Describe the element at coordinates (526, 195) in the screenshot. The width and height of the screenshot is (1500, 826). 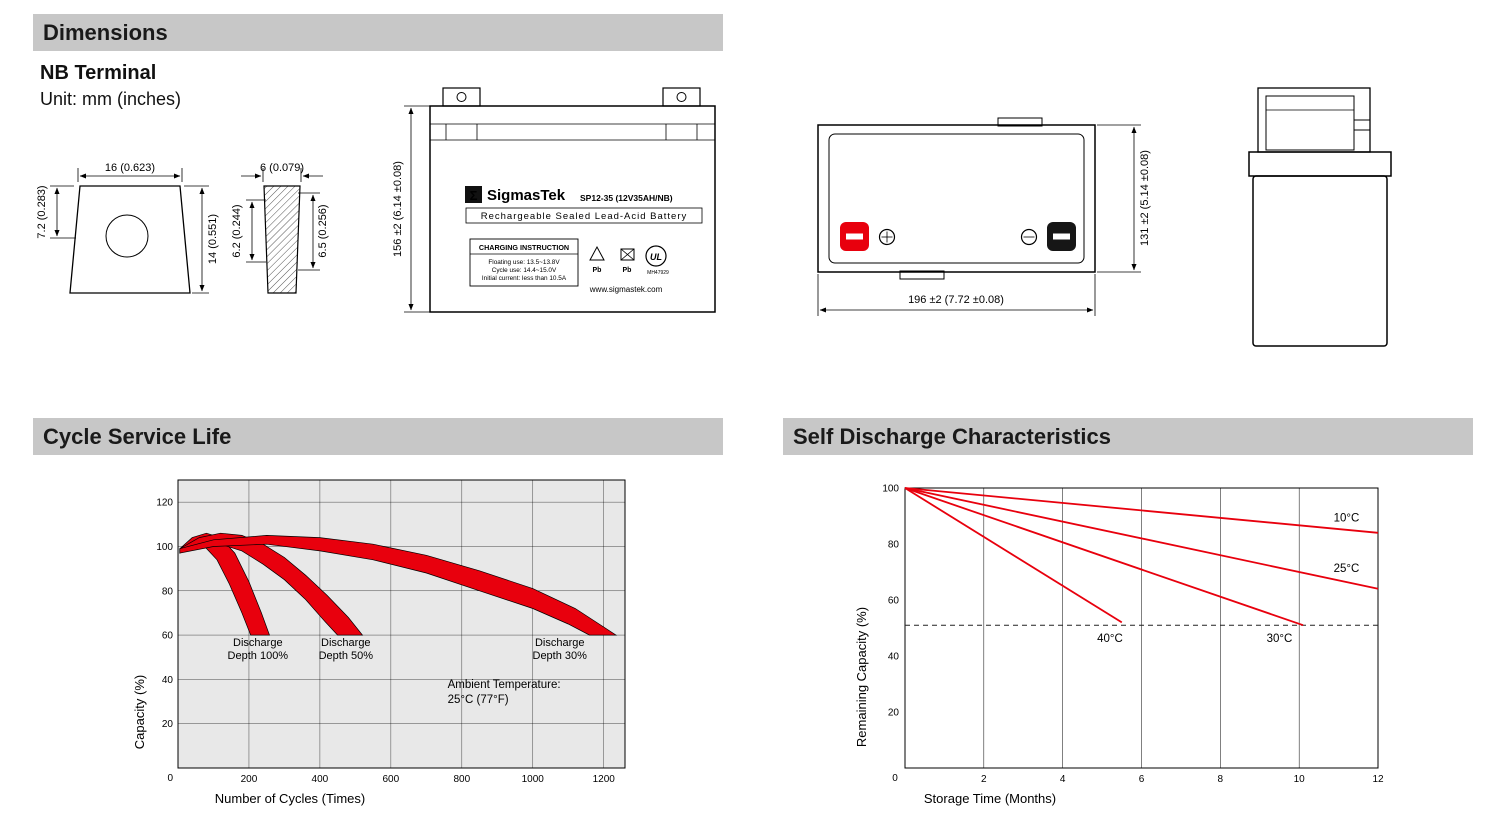
I see `brand-name: SigmasTek` at that location.